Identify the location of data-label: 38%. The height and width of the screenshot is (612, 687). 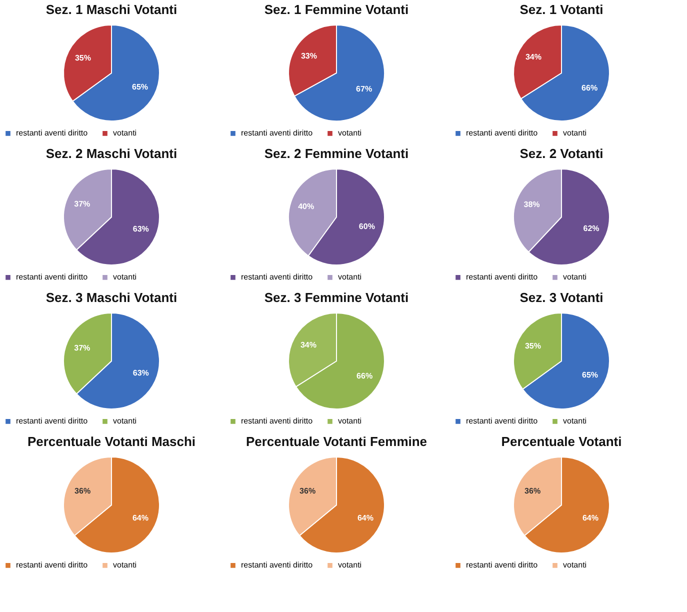
(532, 205).